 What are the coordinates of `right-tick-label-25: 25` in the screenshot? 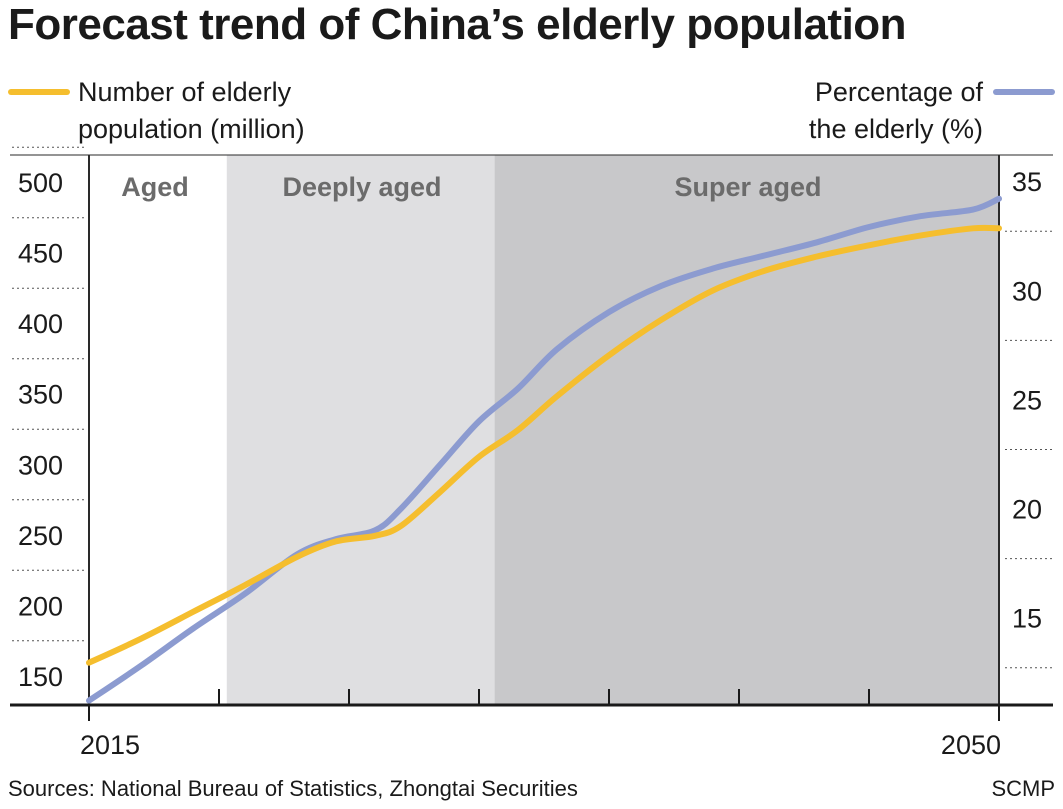 It's located at (1027, 400).